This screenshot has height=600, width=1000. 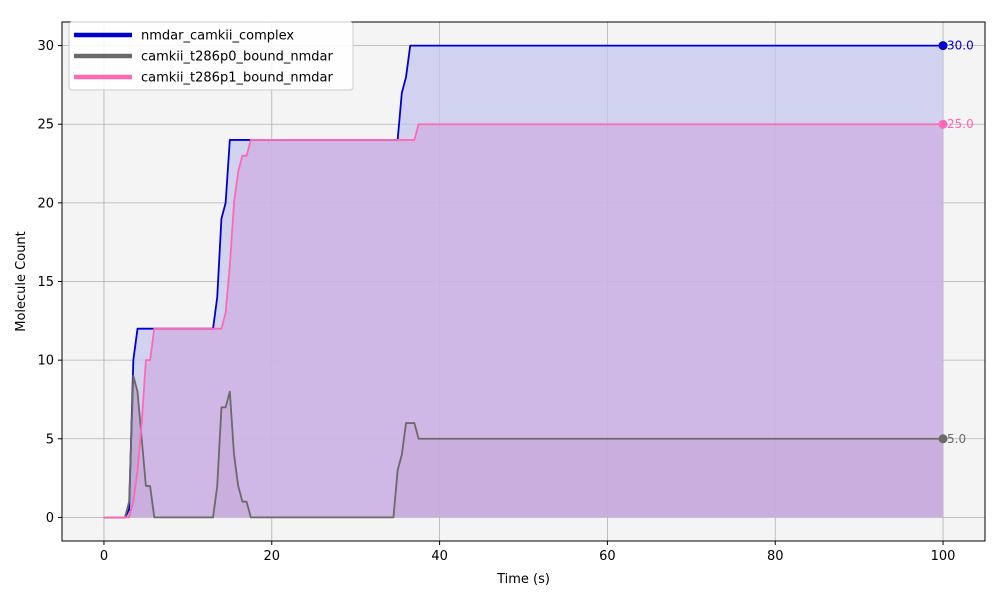 What do you see at coordinates (528, 552) in the screenshot?
I see `x-ticks: 0 20 40 60 80 100` at bounding box center [528, 552].